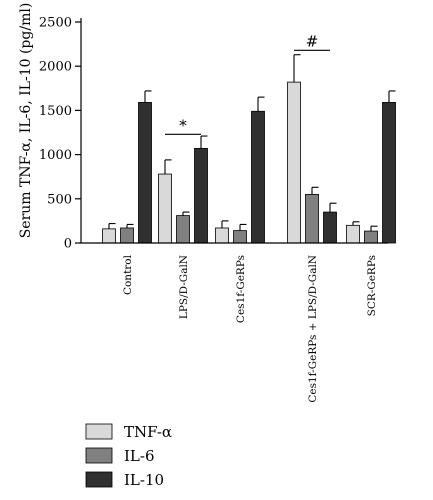 This screenshot has height=500, width=433. I want to click on significance-annotations: *#, so click(247, 83).